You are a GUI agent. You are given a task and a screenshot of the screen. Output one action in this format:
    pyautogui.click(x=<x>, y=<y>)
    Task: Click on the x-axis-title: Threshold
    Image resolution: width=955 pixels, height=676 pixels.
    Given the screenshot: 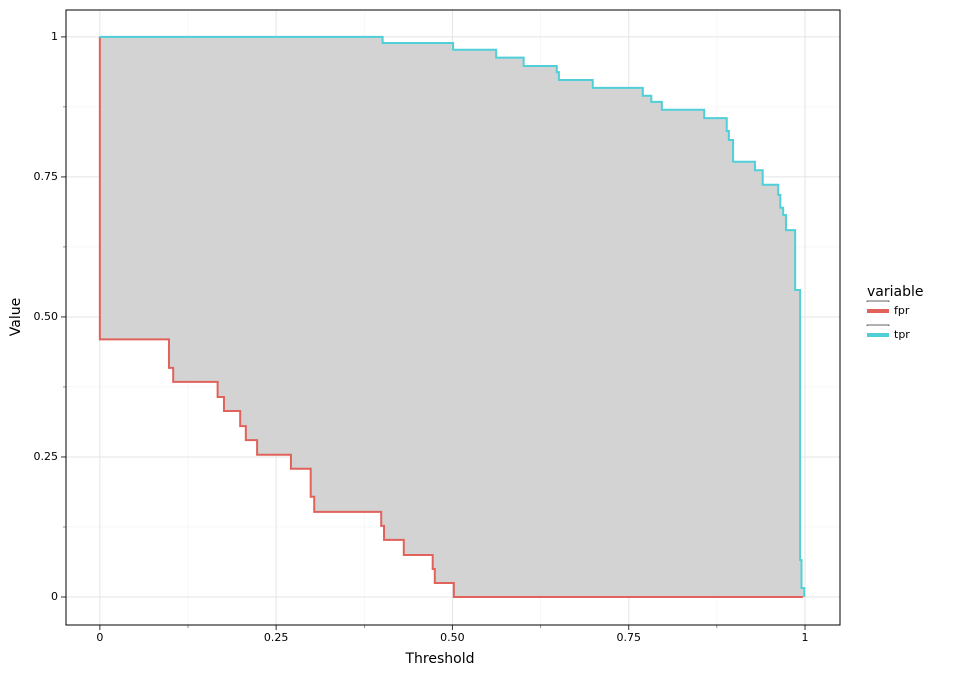 What is the action you would take?
    pyautogui.click(x=440, y=659)
    